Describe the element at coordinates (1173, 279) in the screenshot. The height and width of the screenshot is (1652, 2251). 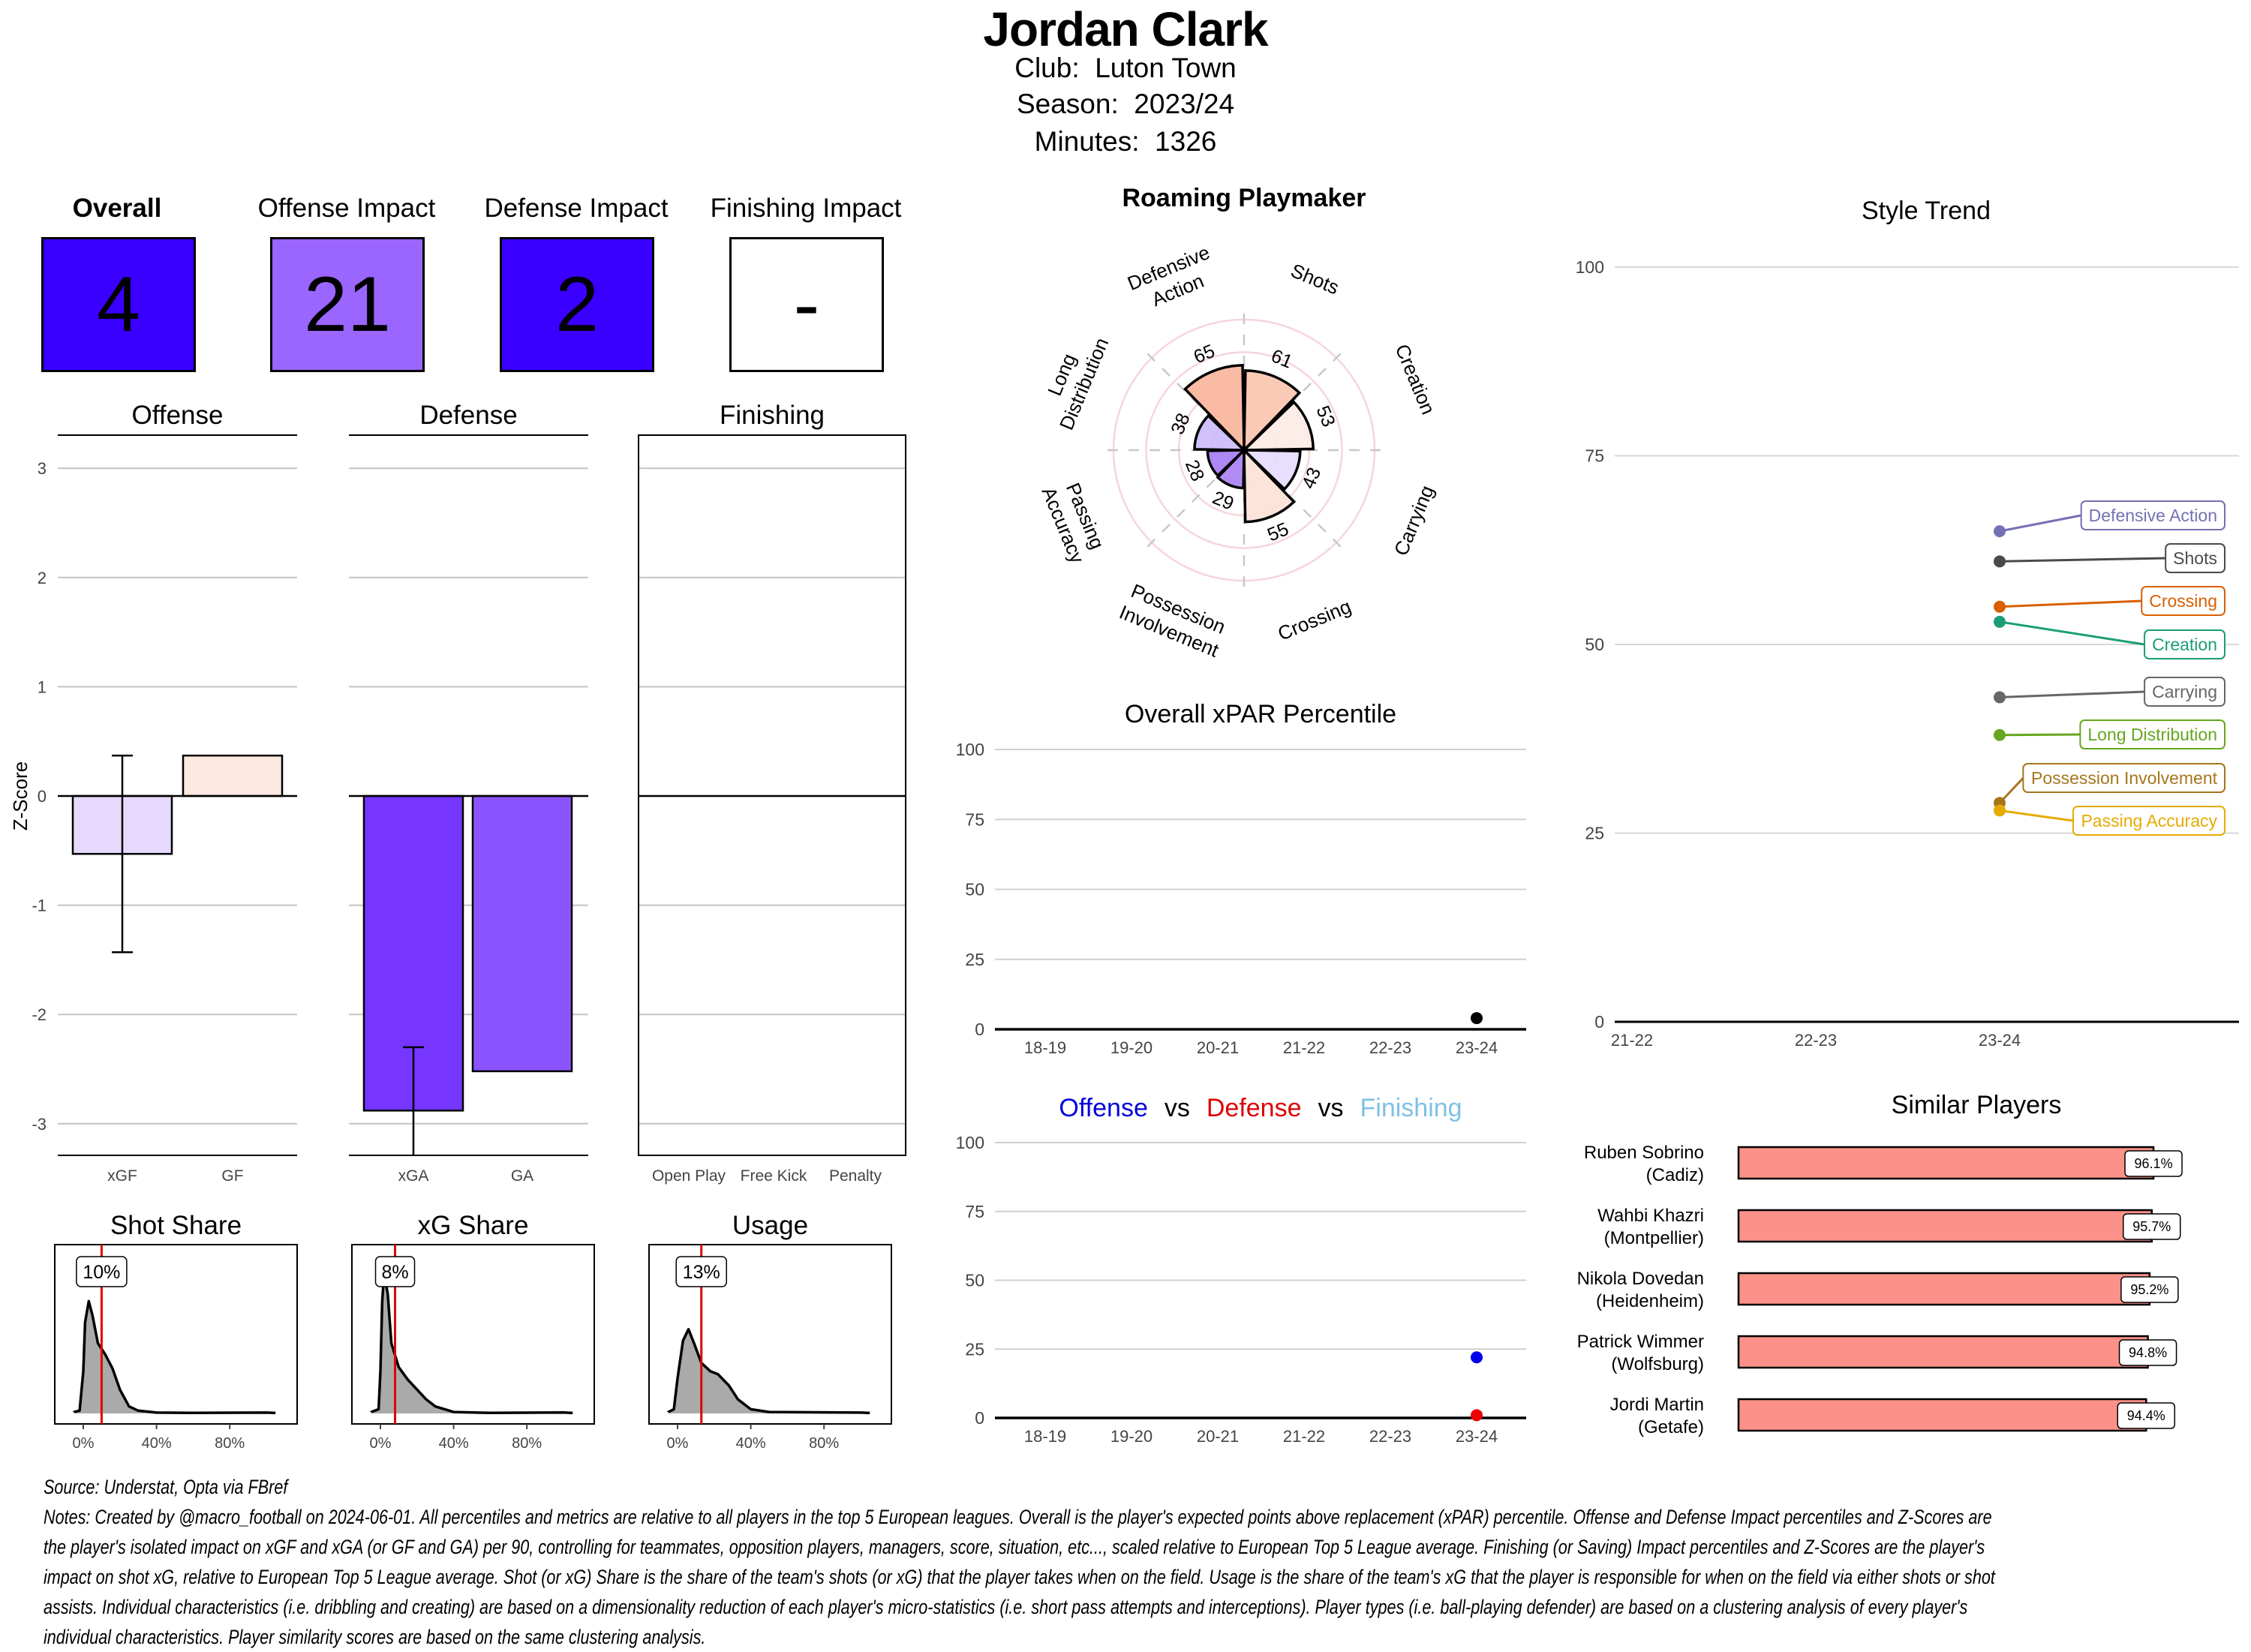
I see `polar-category-label: DefensiveAction` at that location.